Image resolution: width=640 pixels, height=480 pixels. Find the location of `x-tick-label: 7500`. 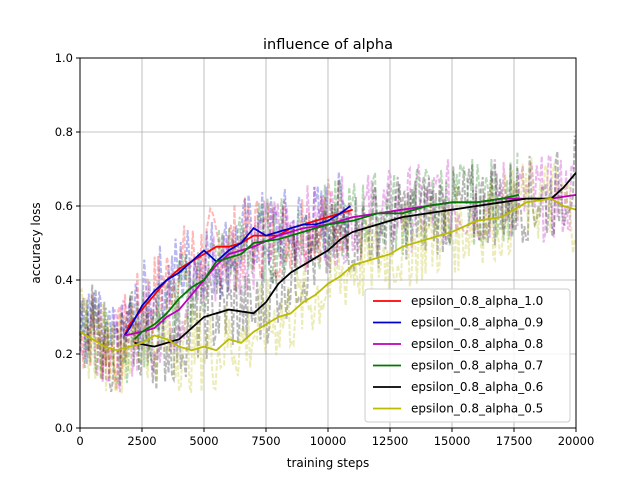

x-tick-label: 7500 is located at coordinates (265, 441).